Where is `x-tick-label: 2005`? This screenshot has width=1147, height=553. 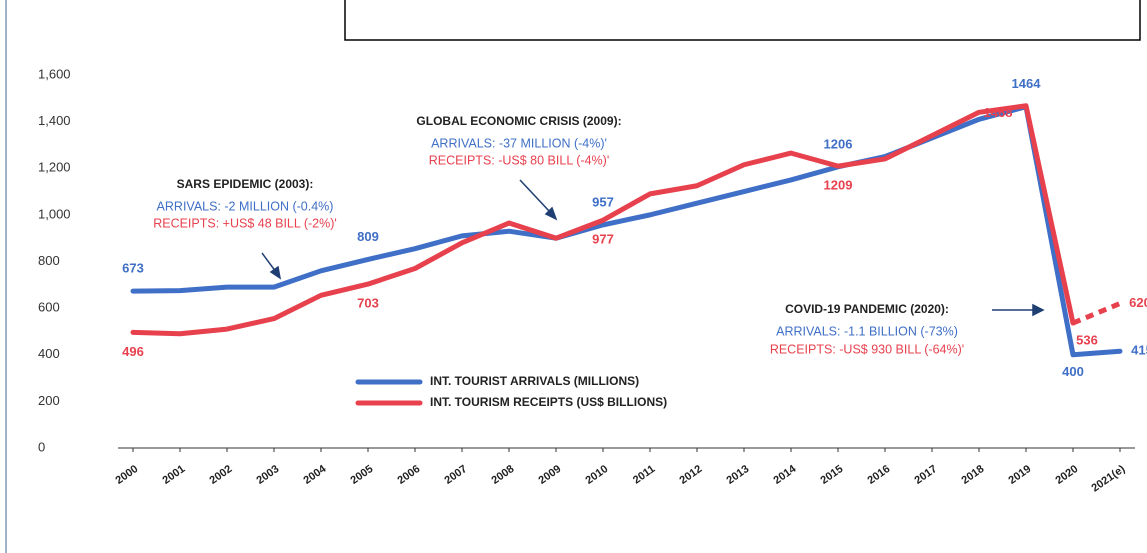
x-tick-label: 2005 is located at coordinates (361, 475).